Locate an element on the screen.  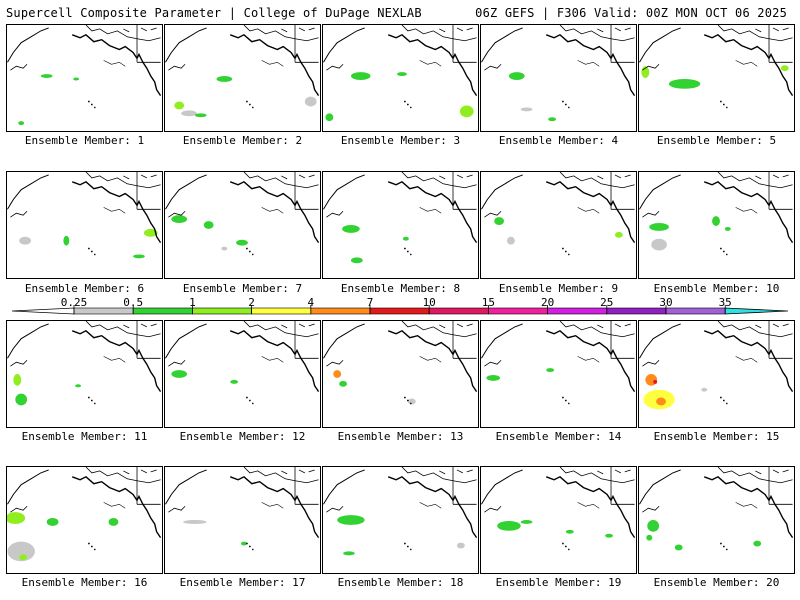
ensemble-member-label: Ensemble Member: 5 is located at coordinates (716, 140).